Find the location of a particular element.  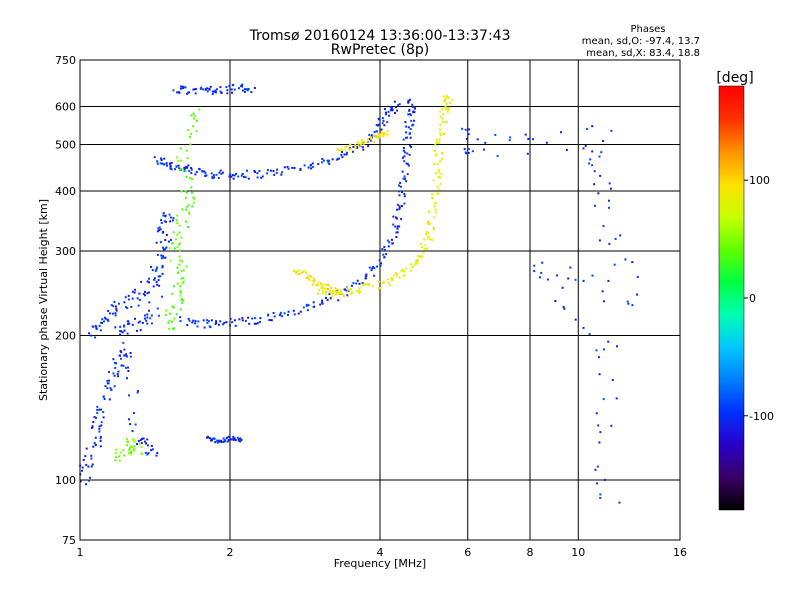

phases-x-stats: mean, sd,X: 83.4, 18.8 is located at coordinates (643, 53).